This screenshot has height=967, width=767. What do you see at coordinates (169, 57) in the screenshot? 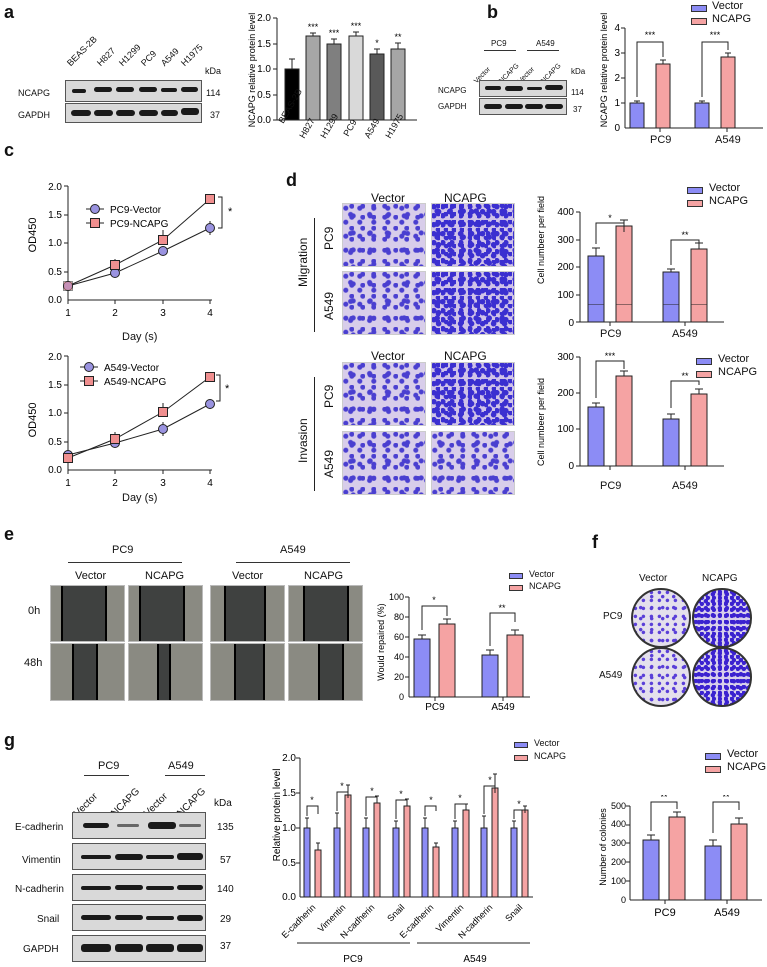
I see `lane-label: A549` at bounding box center [169, 57].